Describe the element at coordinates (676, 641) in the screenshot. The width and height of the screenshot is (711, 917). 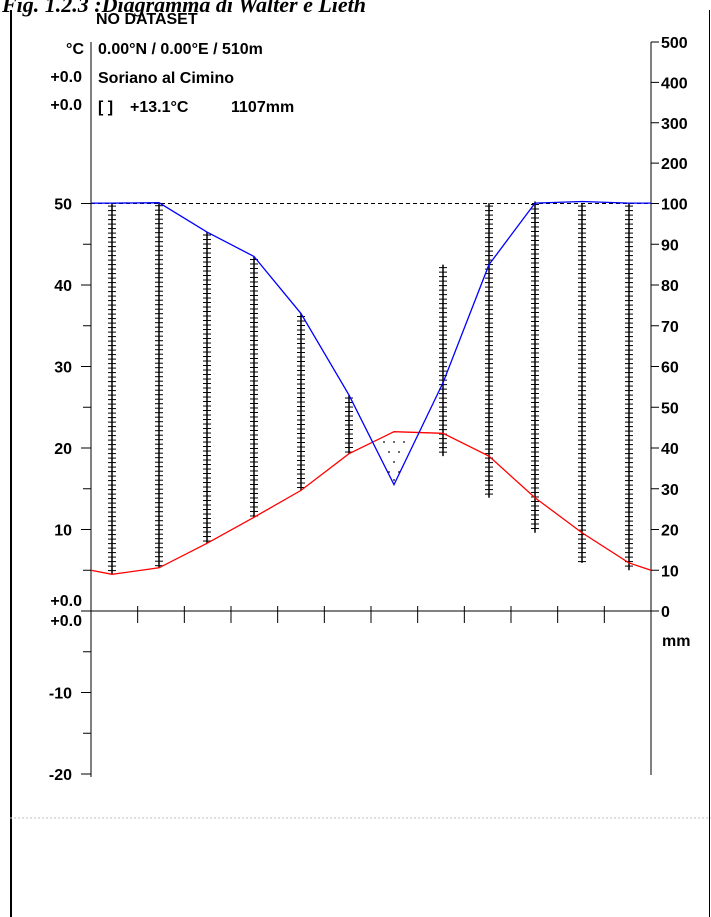
I see `precip-unit-label: mm` at that location.